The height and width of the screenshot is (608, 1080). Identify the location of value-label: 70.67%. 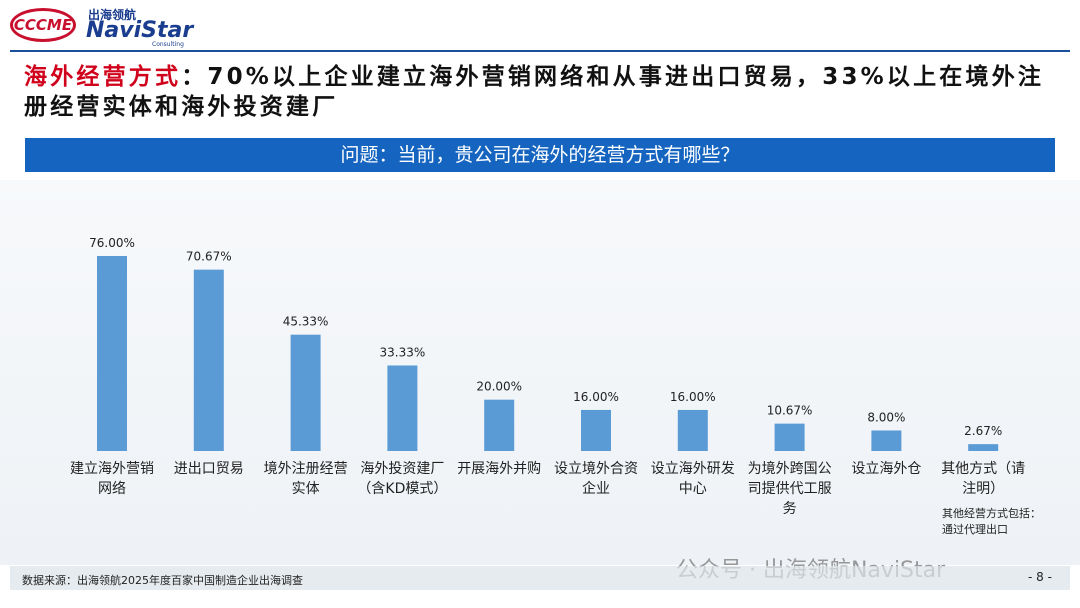
(209, 257).